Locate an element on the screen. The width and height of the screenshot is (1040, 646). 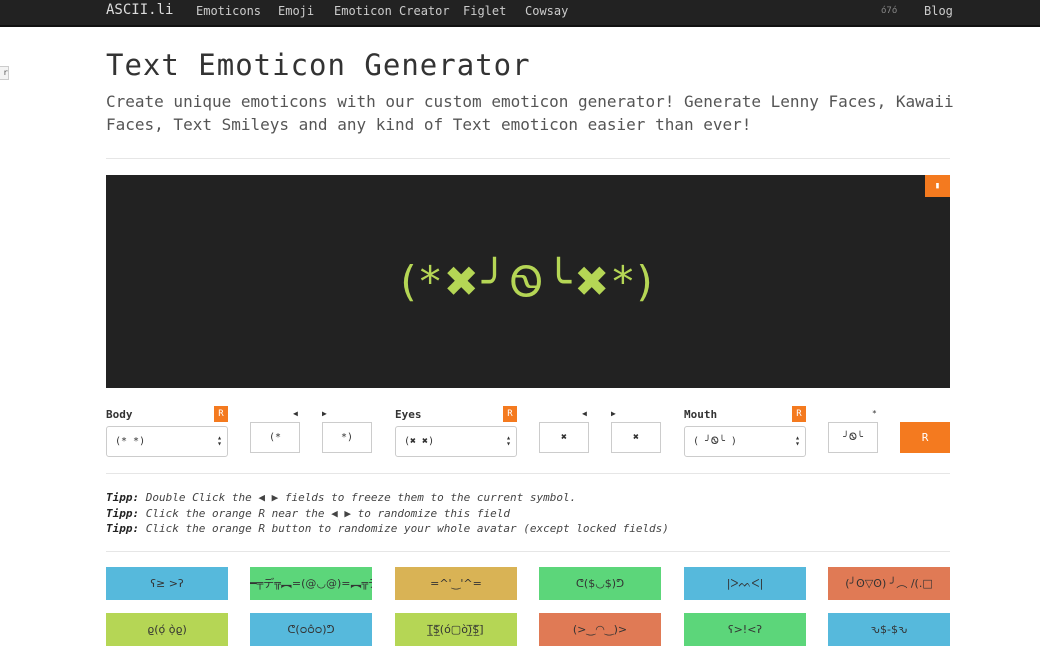
body-select: (* *) ▴ ▾ is located at coordinates (167, 441).